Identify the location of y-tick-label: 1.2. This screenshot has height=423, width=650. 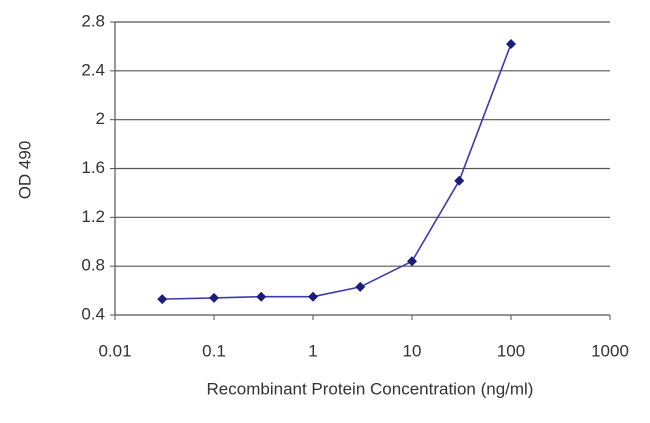
(93, 216).